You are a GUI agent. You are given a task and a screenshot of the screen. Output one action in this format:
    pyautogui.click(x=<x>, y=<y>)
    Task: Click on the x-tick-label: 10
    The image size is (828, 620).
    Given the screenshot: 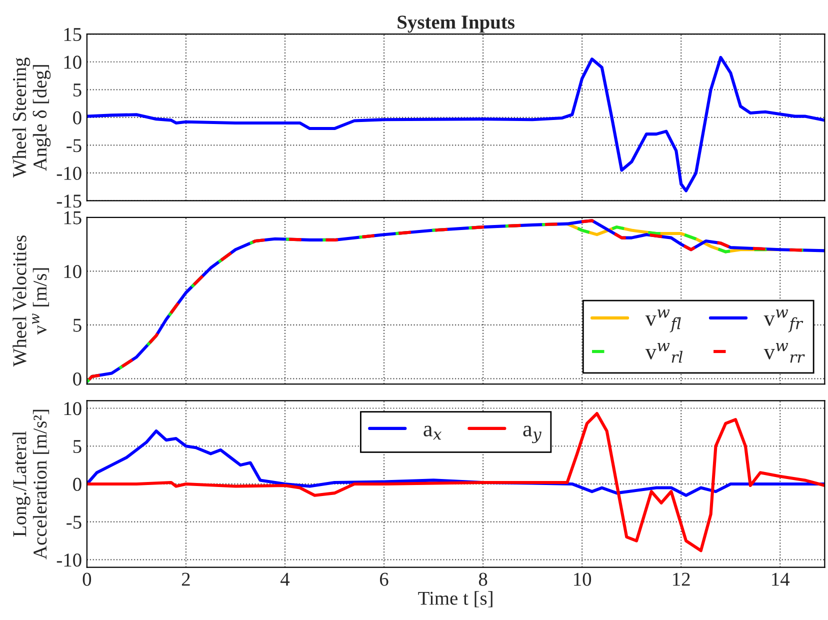 What is the action you would take?
    pyautogui.click(x=583, y=579)
    